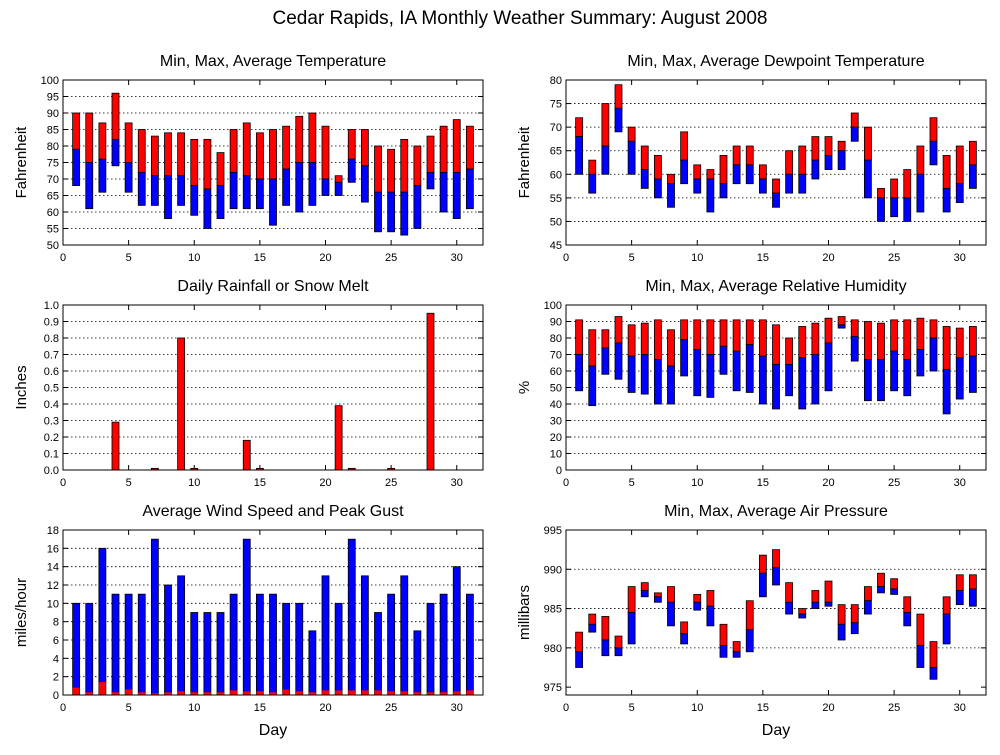 The width and height of the screenshot is (1000, 755). Describe the element at coordinates (556, 105) in the screenshot. I see `y-tick-label: 75` at that location.